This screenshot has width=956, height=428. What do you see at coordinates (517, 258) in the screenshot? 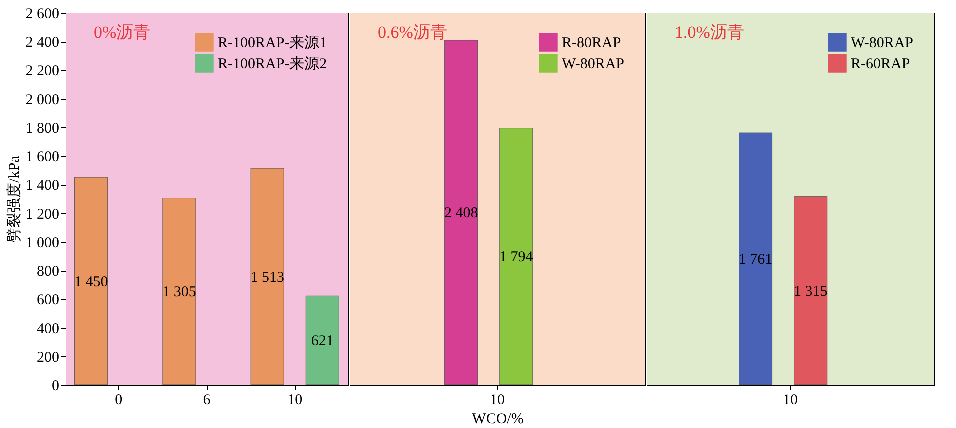
I see `data-label: 1 794` at bounding box center [517, 258].